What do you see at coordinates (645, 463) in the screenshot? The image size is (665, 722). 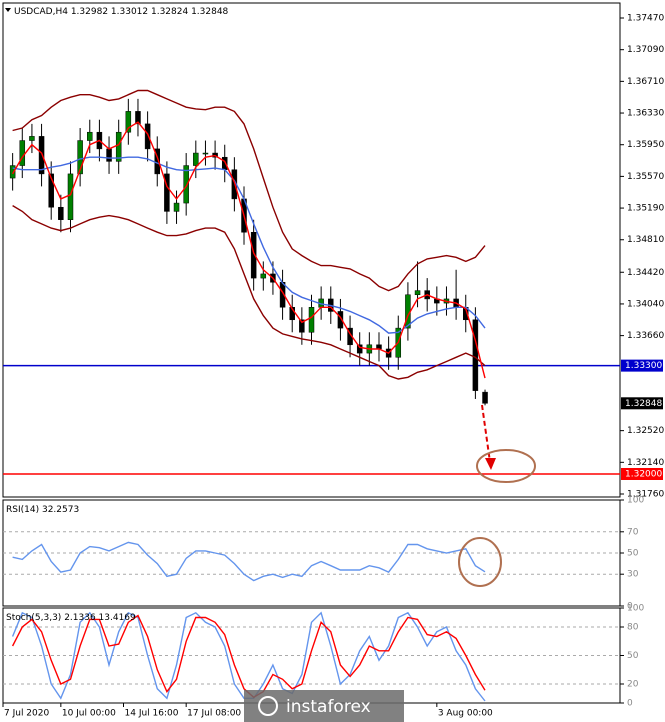 I see `y-tick-label: 1.32140` at bounding box center [645, 463].